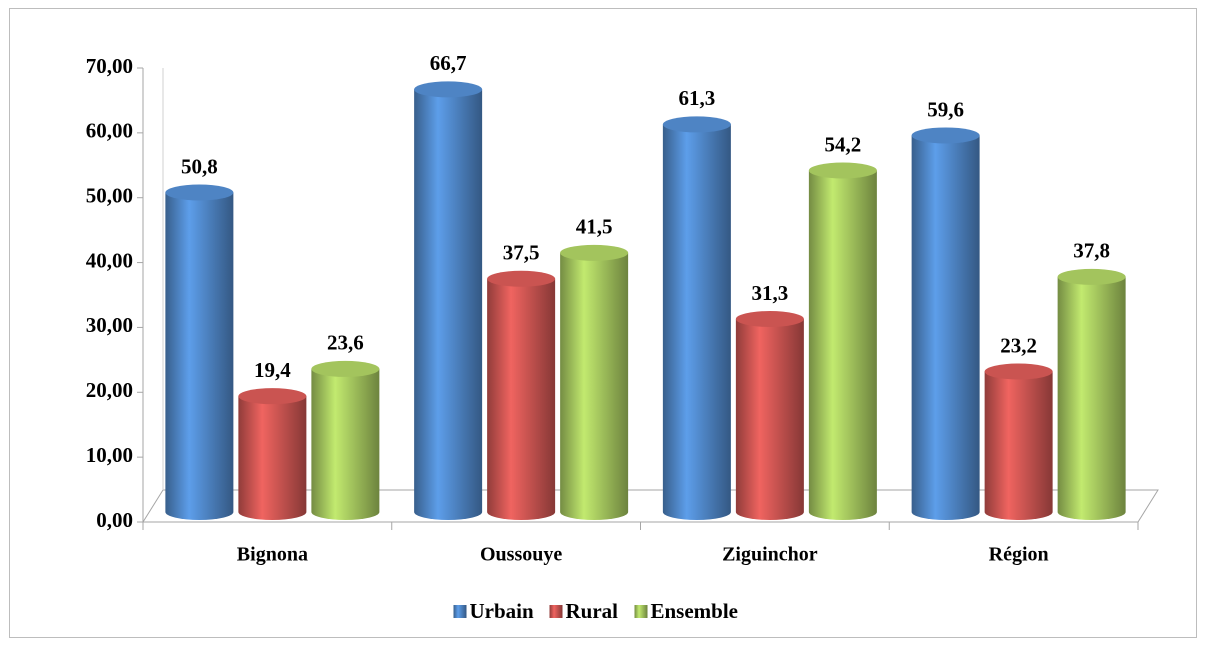 The height and width of the screenshot is (646, 1206). I want to click on y-tick-label: 10,00, so click(109, 455).